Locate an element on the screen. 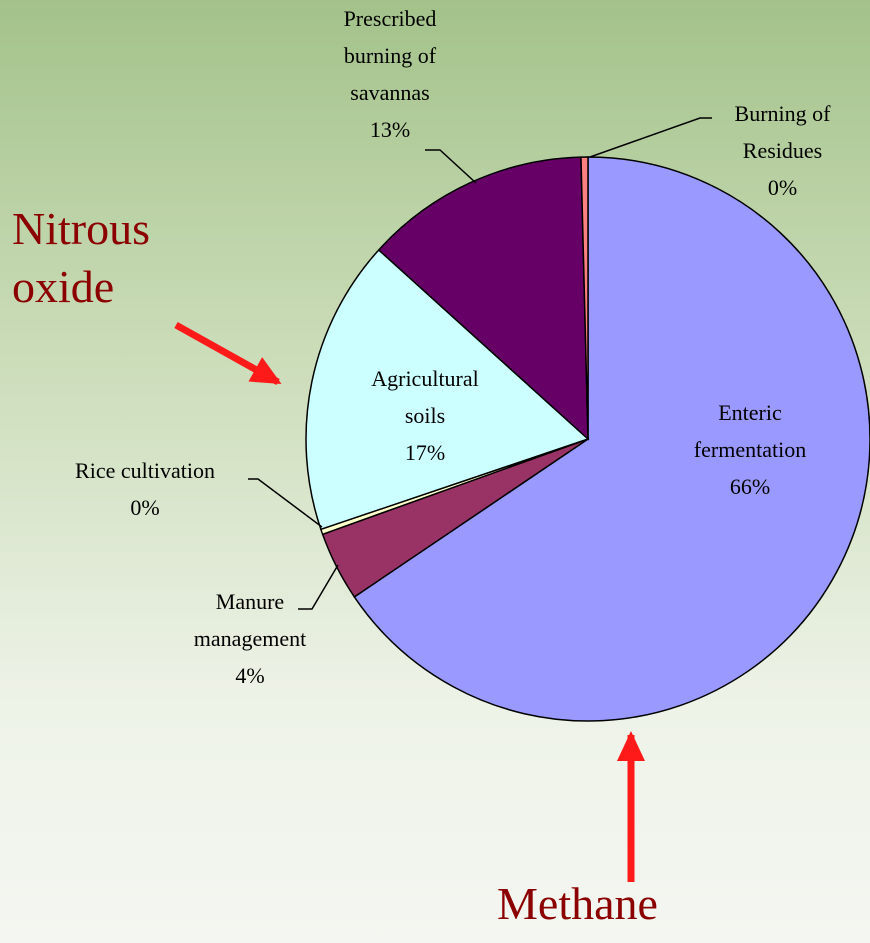 The image size is (870, 943). category-label: Enteric fermentation is located at coordinates (750, 431).